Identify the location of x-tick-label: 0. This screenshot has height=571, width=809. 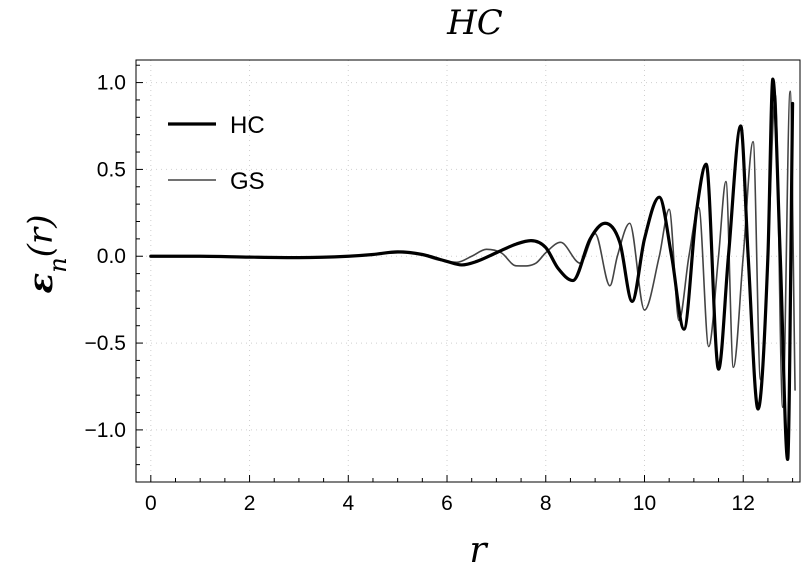
(151, 503).